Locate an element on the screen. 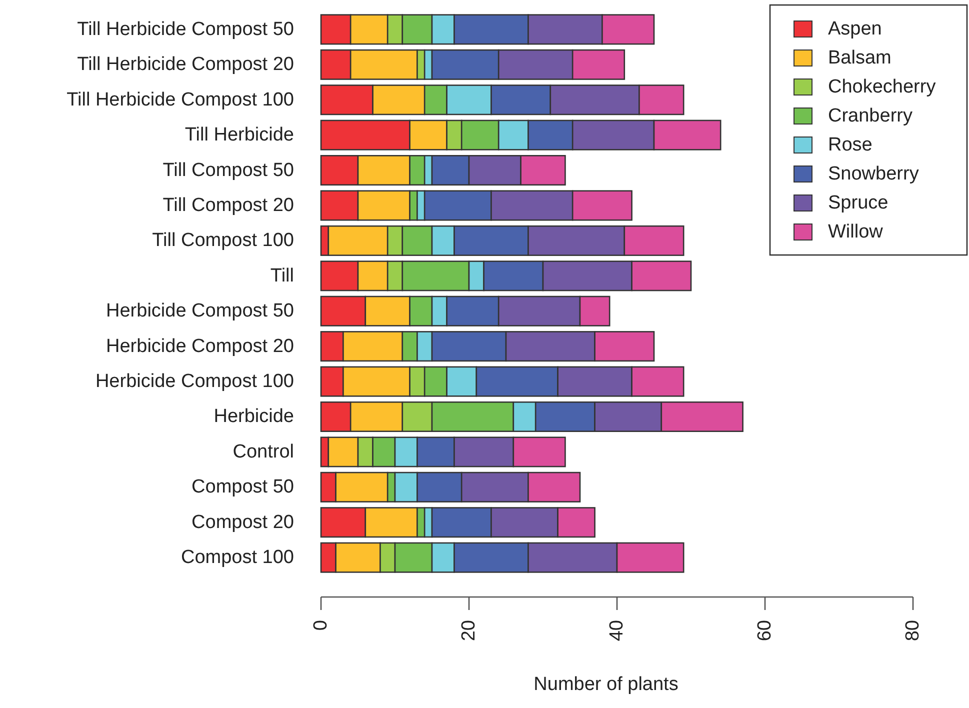 The image size is (969, 708). y-tick-label: Compost 50 is located at coordinates (243, 487).